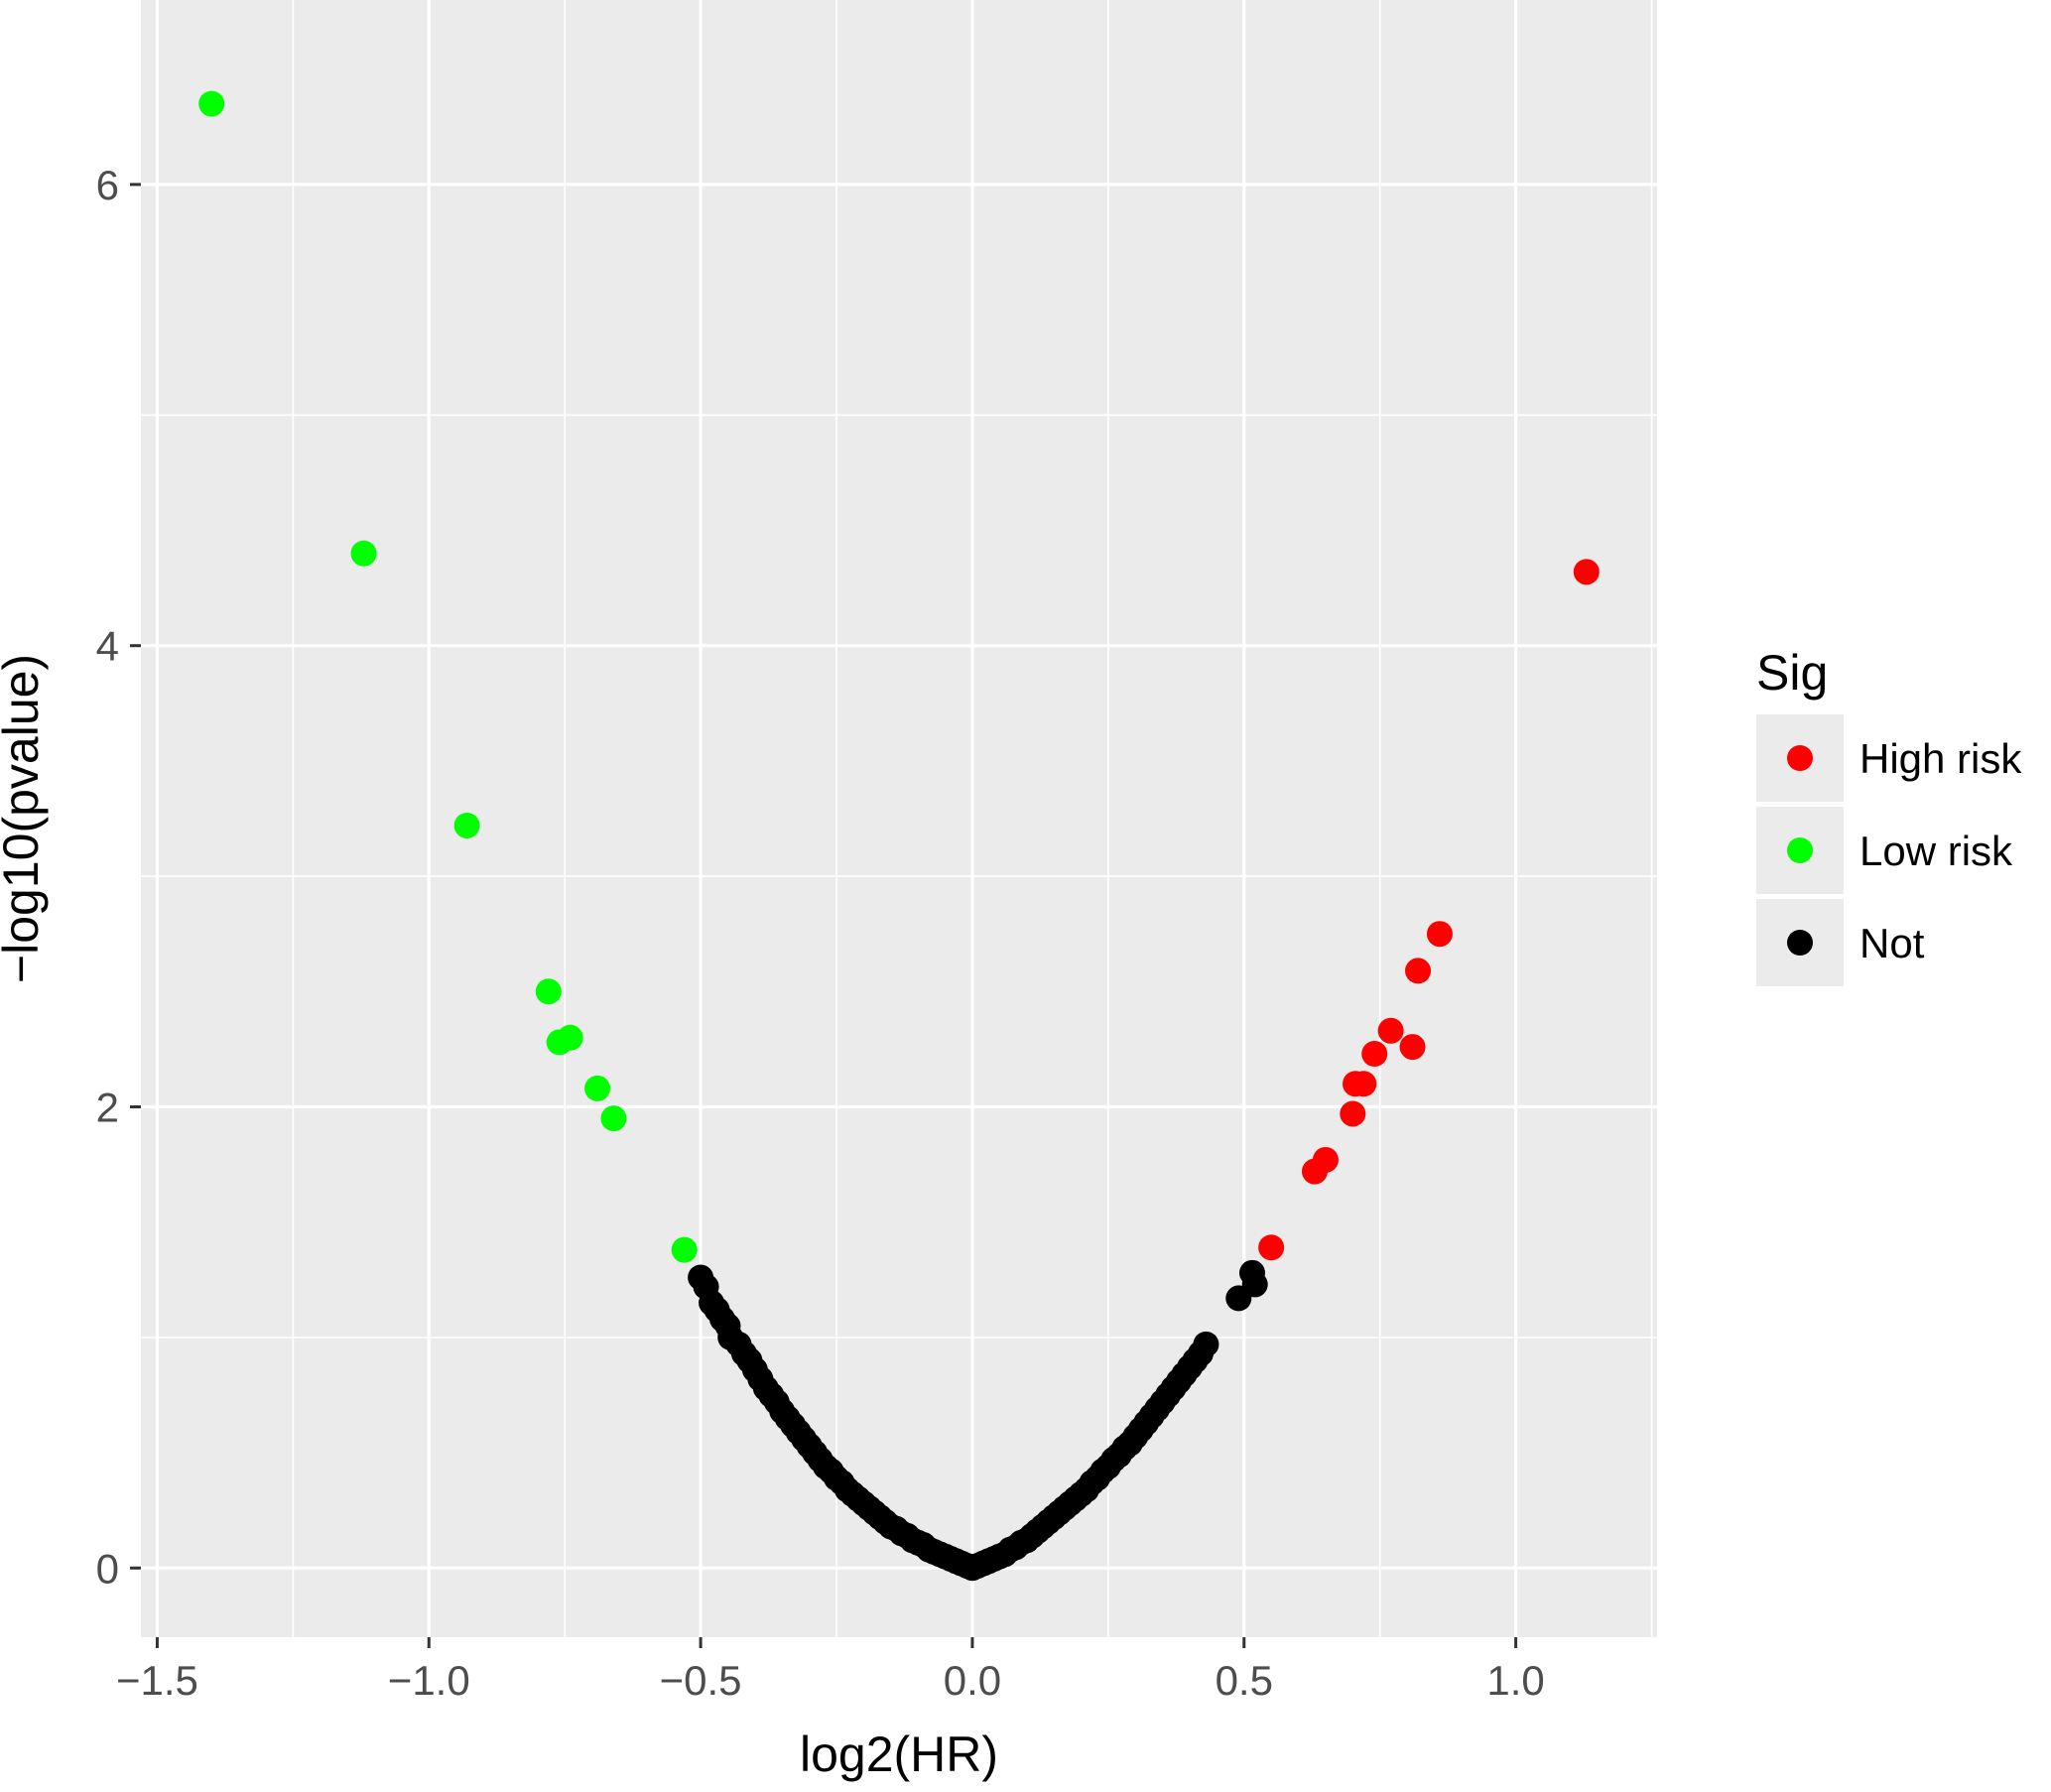  What do you see at coordinates (108, 185) in the screenshot?
I see `y-tick-label: 6` at bounding box center [108, 185].